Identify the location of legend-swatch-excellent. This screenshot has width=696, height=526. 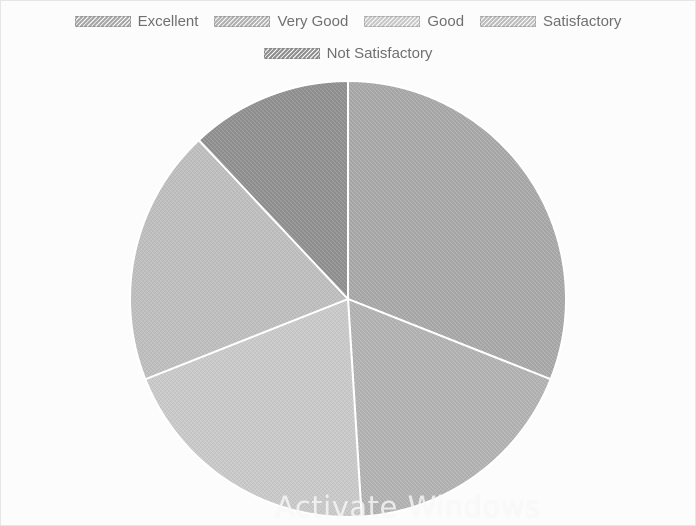
(102, 21).